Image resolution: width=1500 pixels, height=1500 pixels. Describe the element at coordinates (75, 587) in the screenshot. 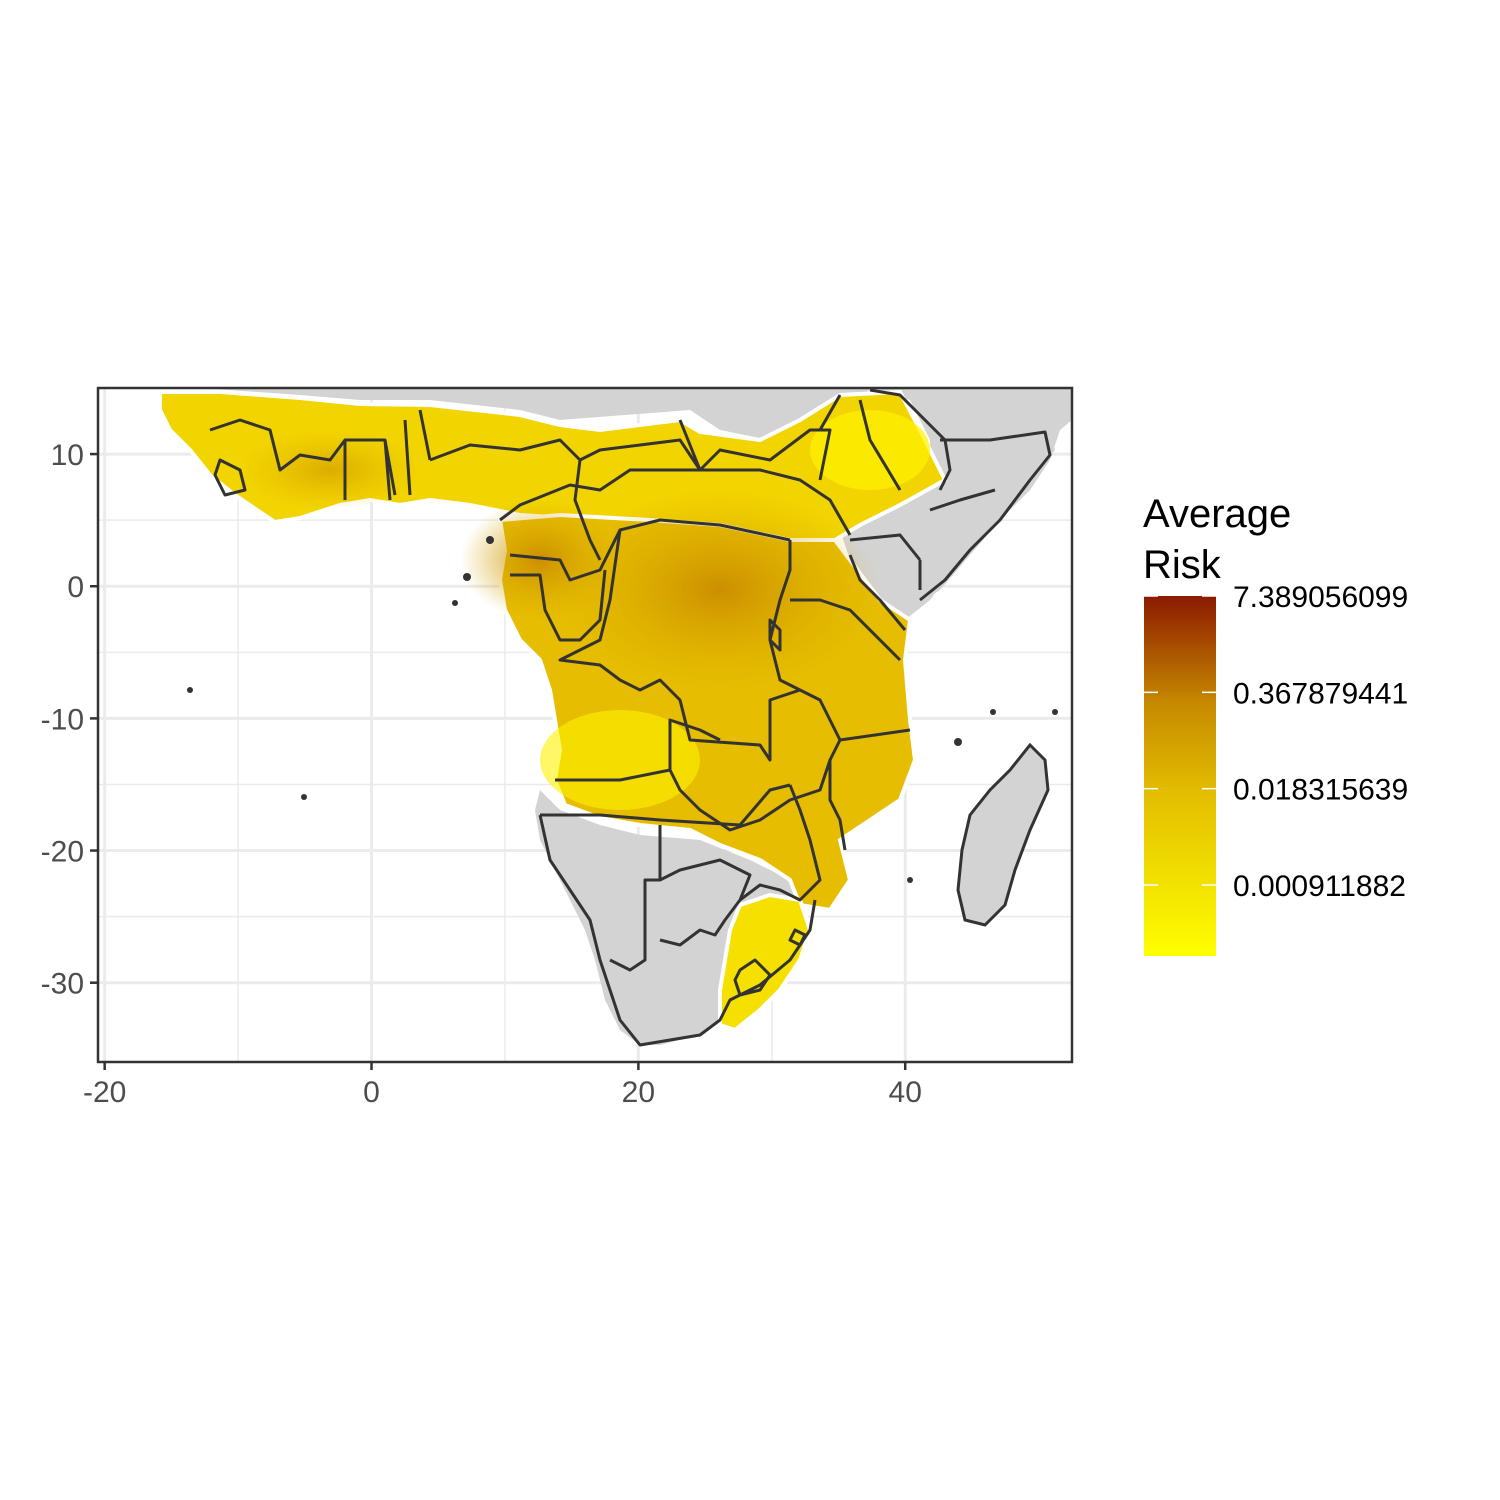

I see `y-tick-label: 0` at that location.